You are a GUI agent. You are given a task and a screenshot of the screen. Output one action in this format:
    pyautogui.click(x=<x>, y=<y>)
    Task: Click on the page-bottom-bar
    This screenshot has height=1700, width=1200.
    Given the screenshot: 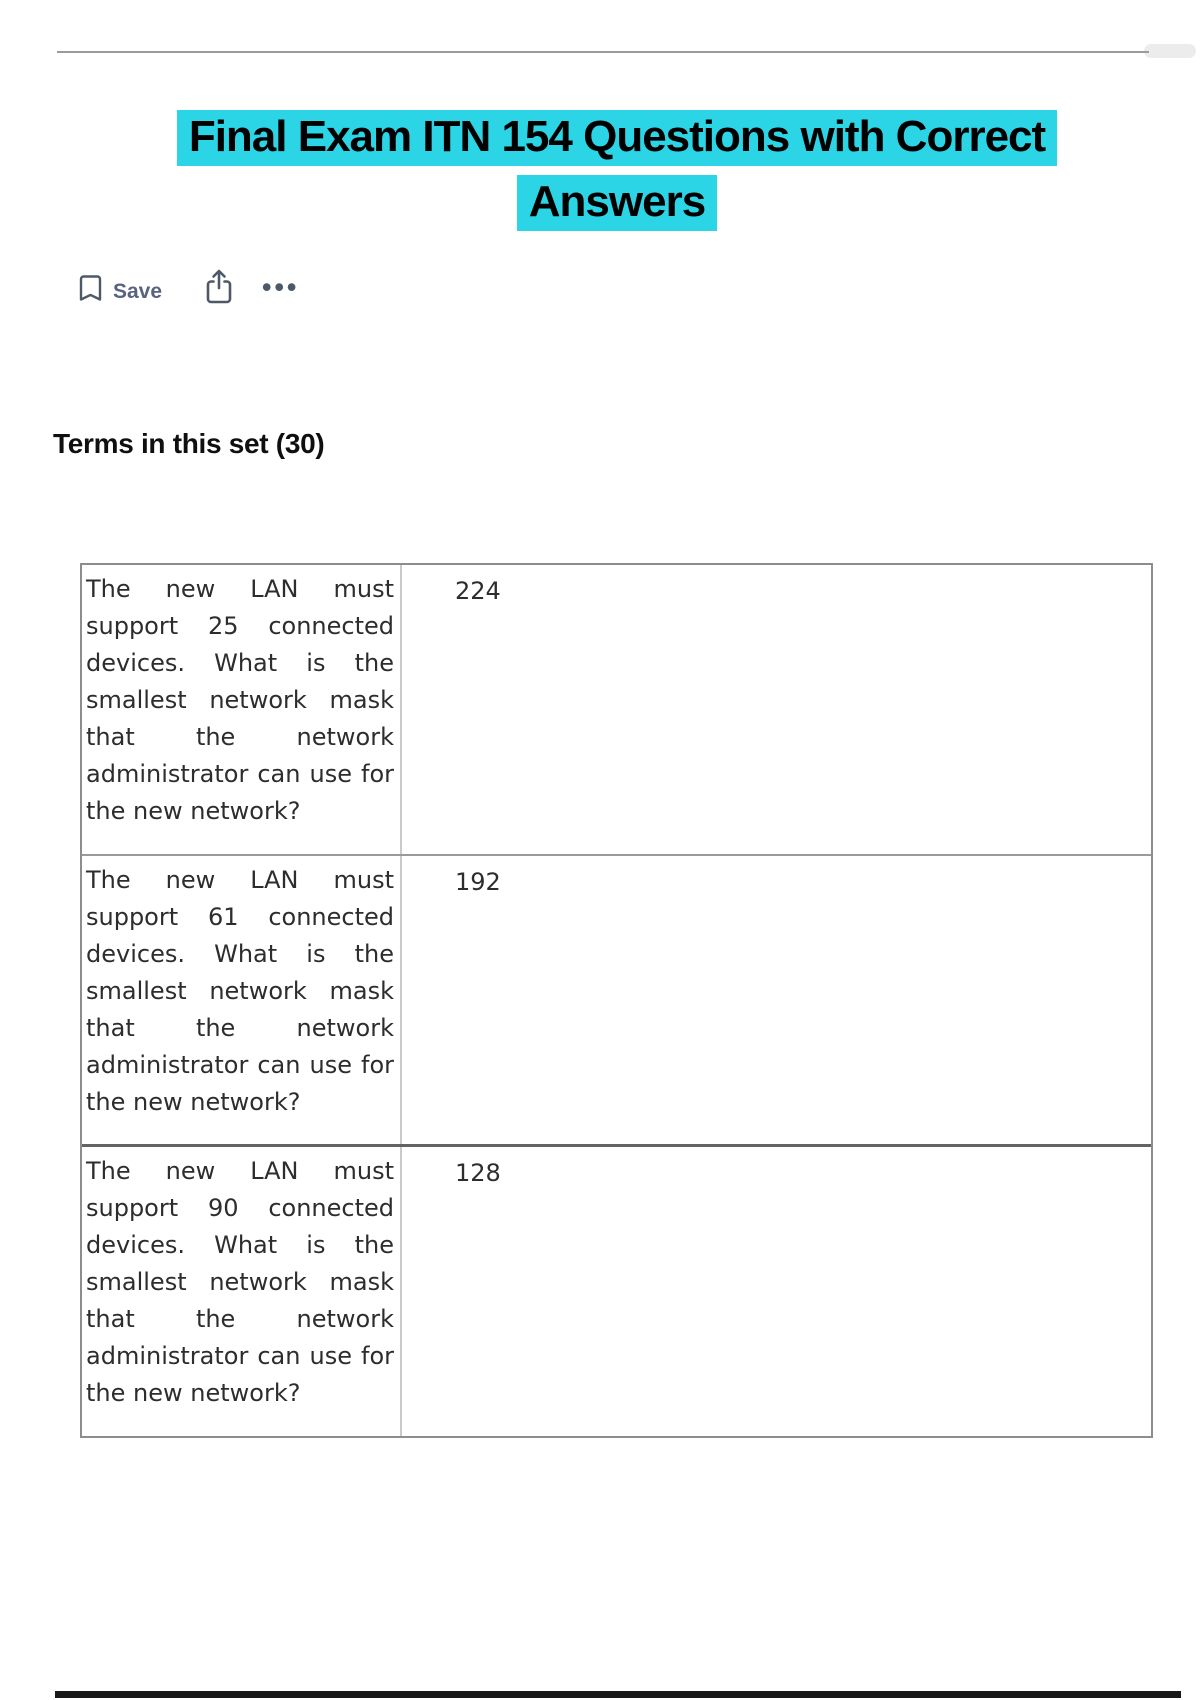 What is the action you would take?
    pyautogui.click(x=618, y=1694)
    